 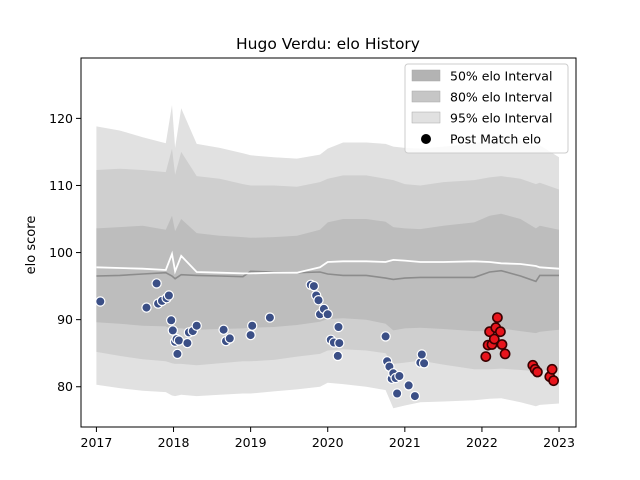 What do you see at coordinates (501, 118) in the screenshot?
I see `legend-label: 95% elo Interval` at bounding box center [501, 118].